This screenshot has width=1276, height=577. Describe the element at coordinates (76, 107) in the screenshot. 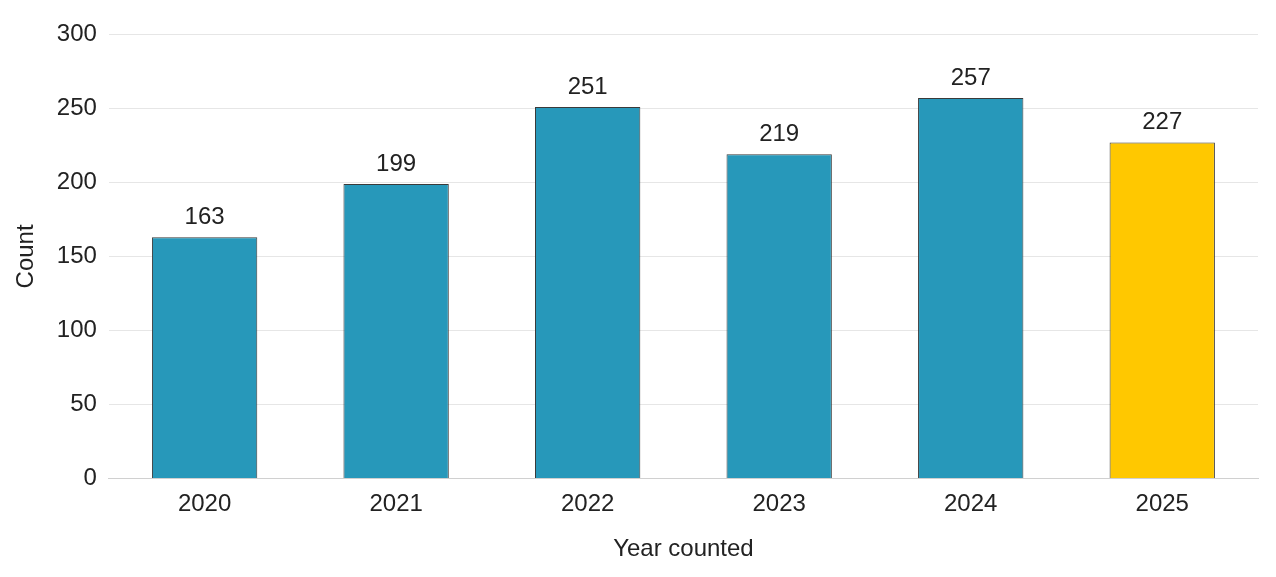

I see `y-tick-label: 250` at that location.